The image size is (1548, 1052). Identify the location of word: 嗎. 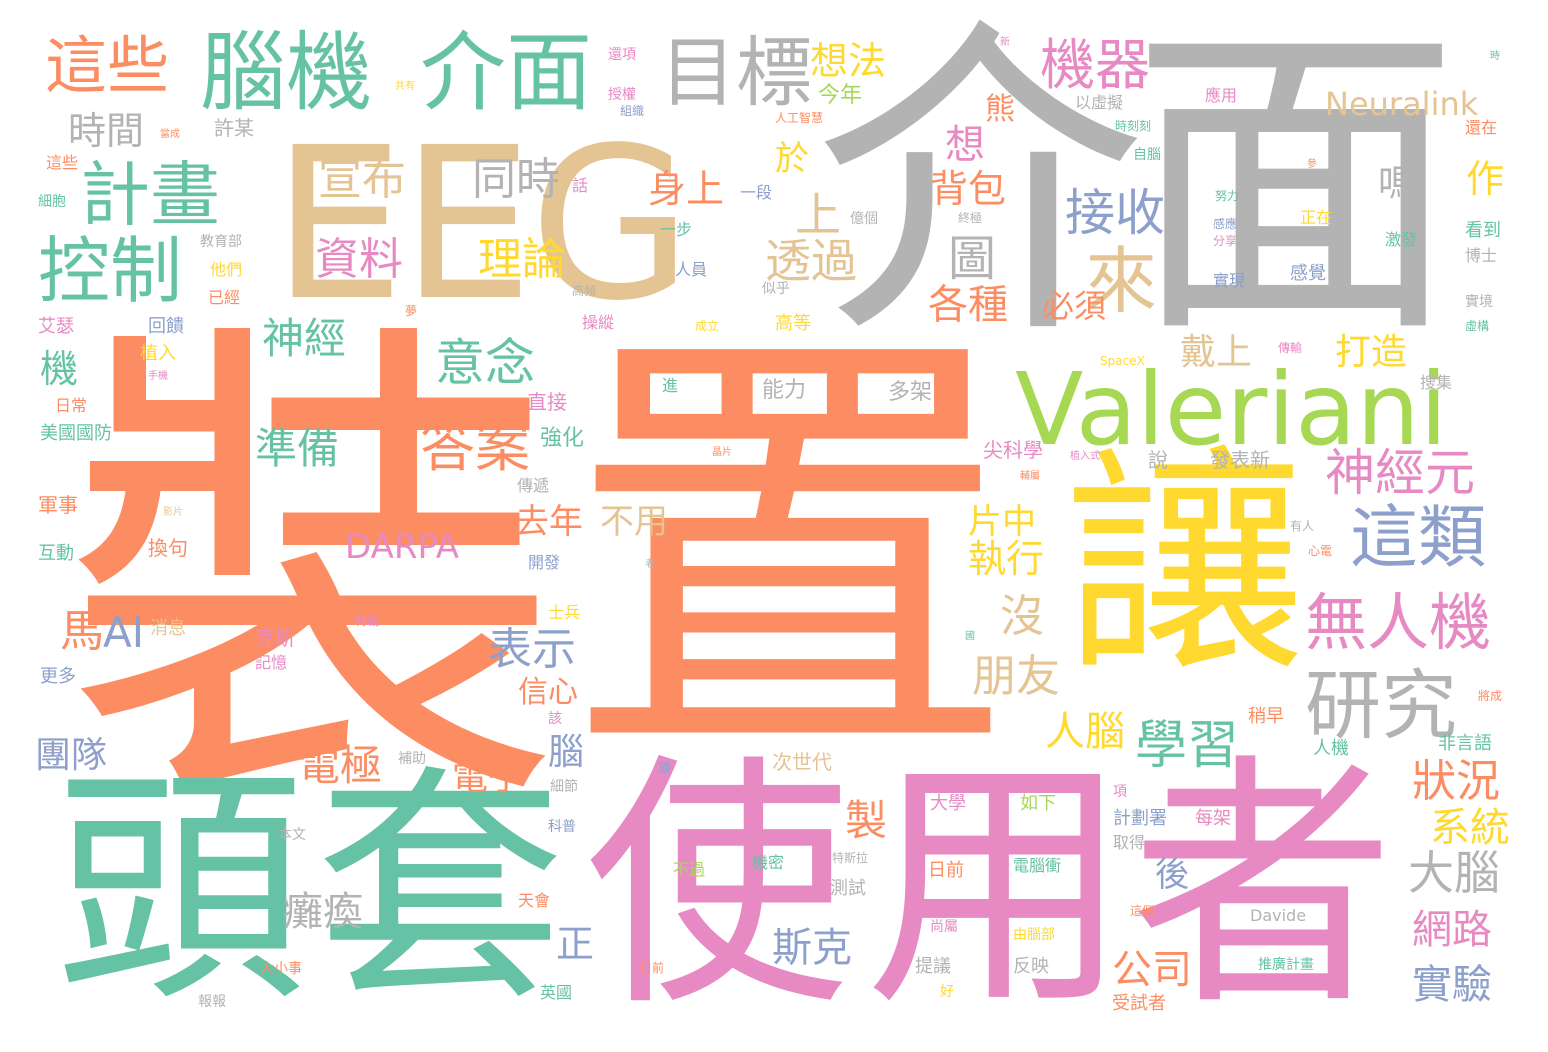
(1397, 184).